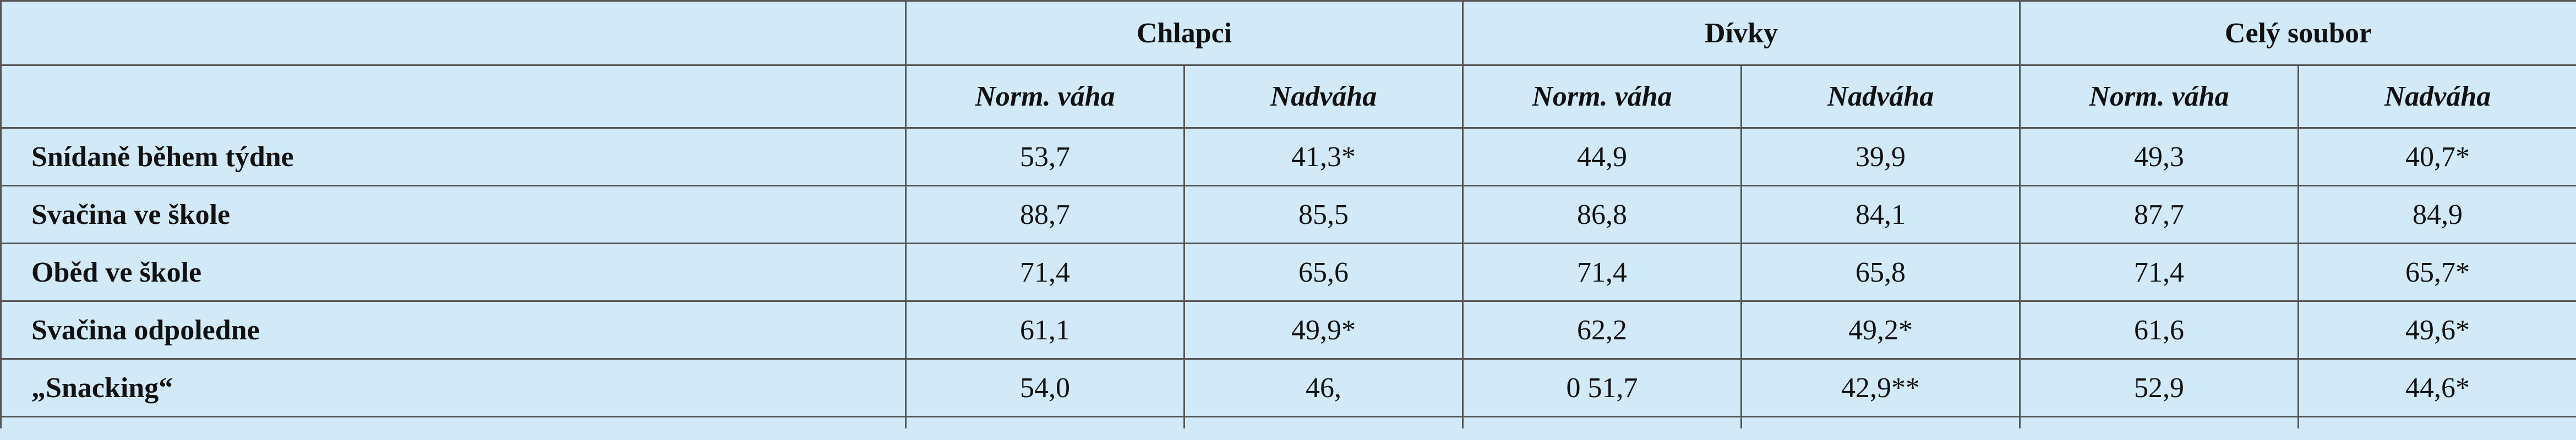 This screenshot has width=2576, height=440. Describe the element at coordinates (1324, 272) in the screenshot. I see `value-cell: 65,6` at that location.